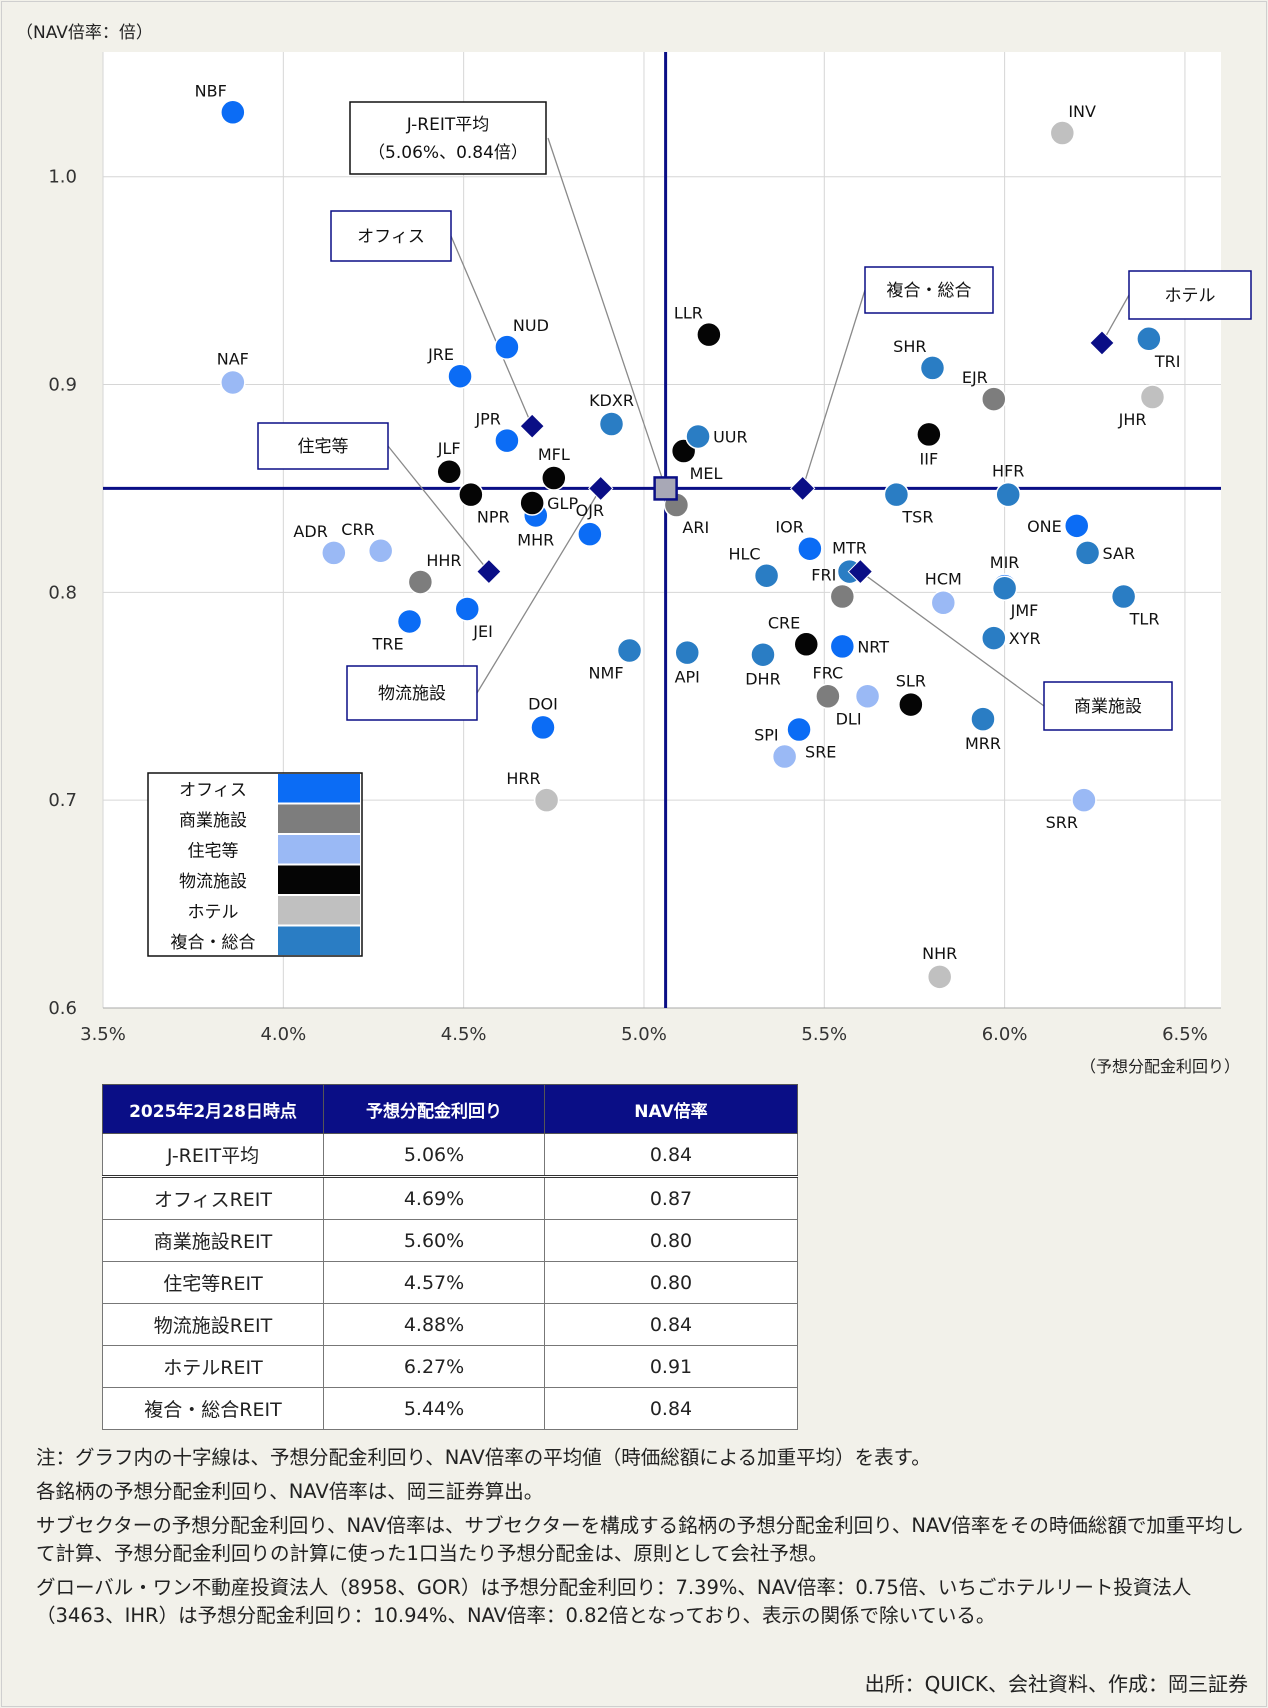  I want to click on y-tick-label: 0.6, so click(62, 1008).